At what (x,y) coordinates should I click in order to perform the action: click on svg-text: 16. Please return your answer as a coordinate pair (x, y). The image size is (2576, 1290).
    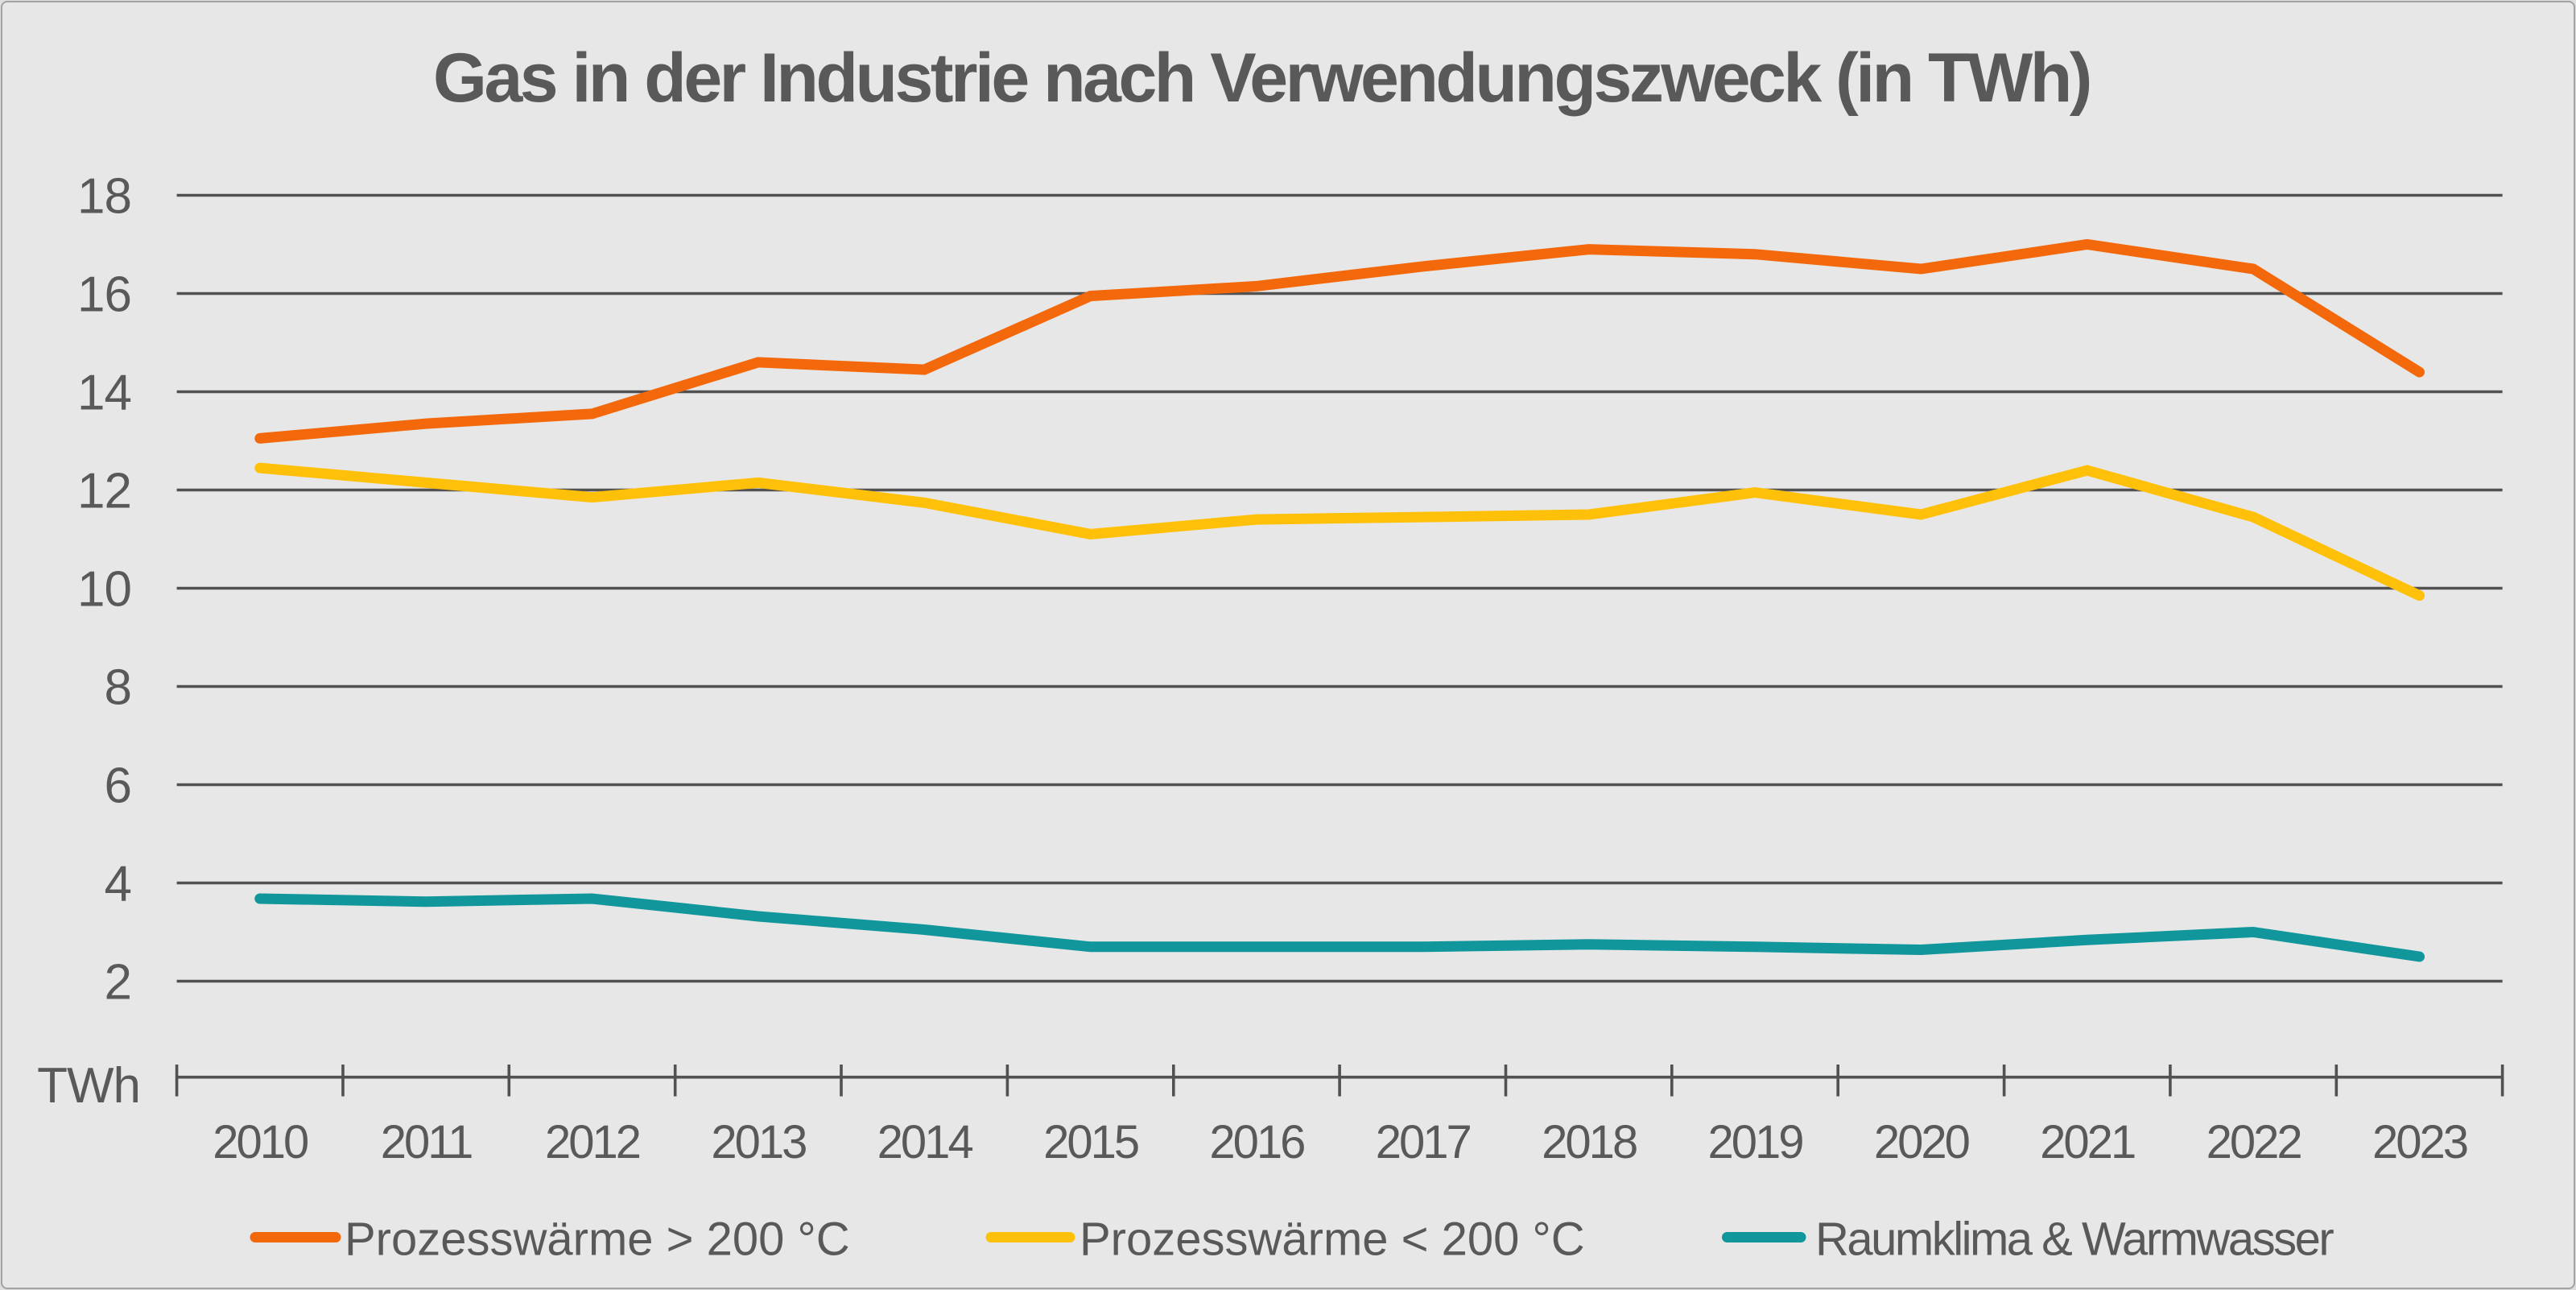
    Looking at the image, I should click on (104, 295).